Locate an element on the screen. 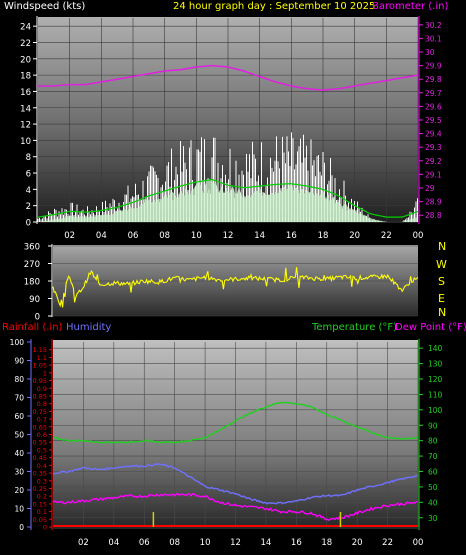 This screenshot has width=466, height=555. humidity-y-tick-label: 90 is located at coordinates (19, 361).